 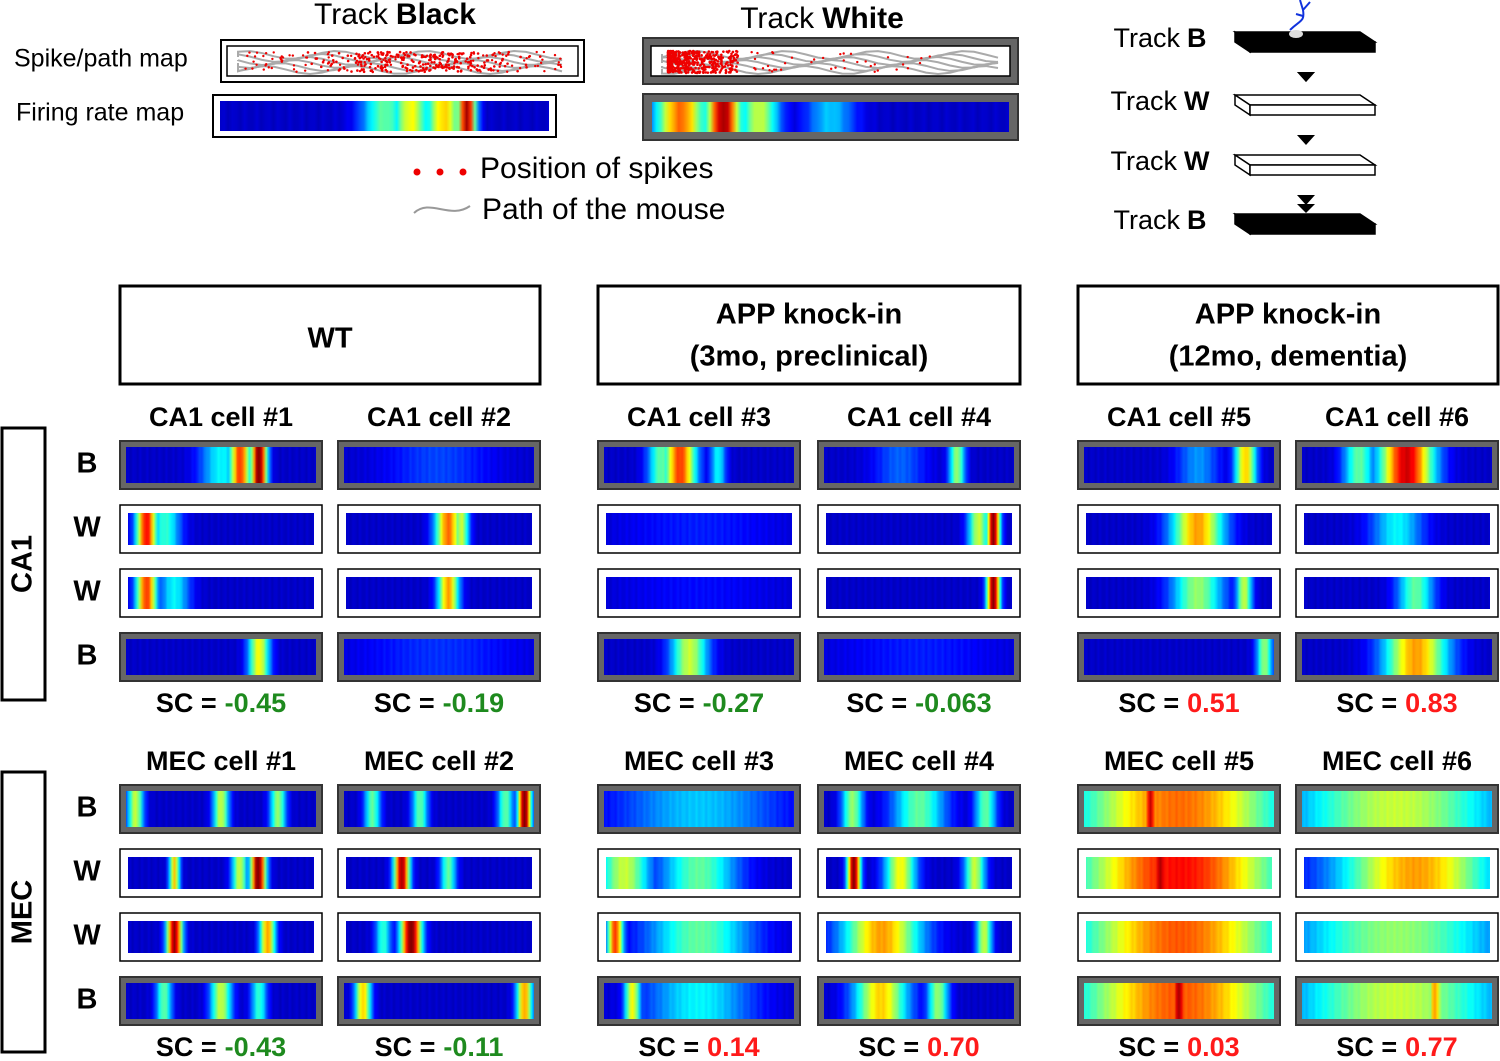 What do you see at coordinates (1305, 160) in the screenshot?
I see `track-slab-top` at bounding box center [1305, 160].